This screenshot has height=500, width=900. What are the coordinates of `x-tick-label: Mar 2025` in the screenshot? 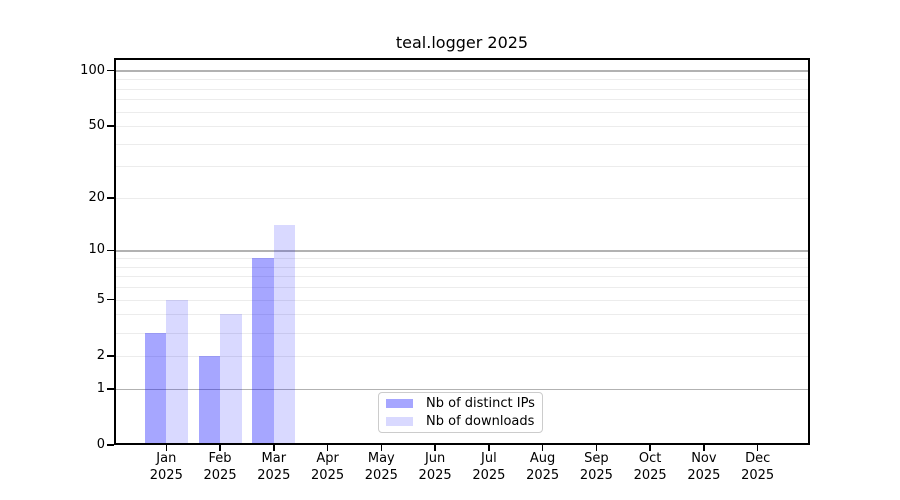 It's located at (274, 467).